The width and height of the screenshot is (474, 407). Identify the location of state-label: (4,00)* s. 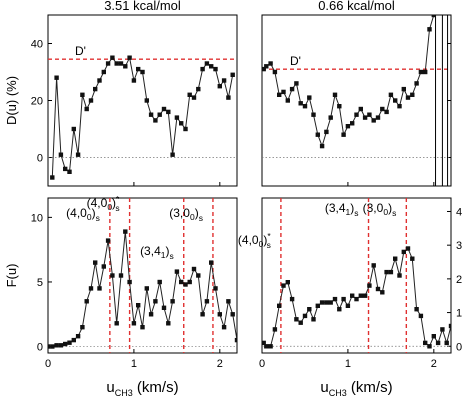
(103, 203).